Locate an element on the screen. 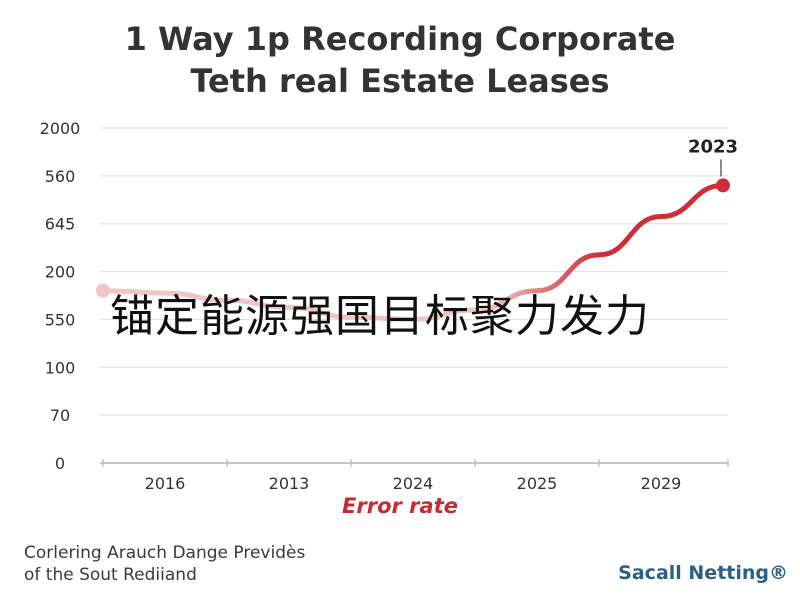 This screenshot has width=800, height=600. y-tick-label: 645 is located at coordinates (60, 224).